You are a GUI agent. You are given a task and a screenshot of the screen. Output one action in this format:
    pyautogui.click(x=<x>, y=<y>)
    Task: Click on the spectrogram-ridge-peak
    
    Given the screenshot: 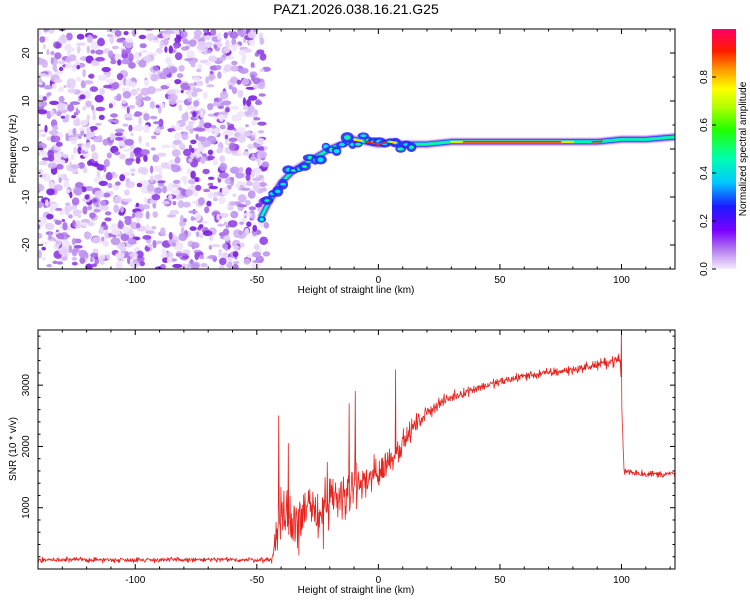 What is the action you would take?
    pyautogui.click(x=597, y=141)
    